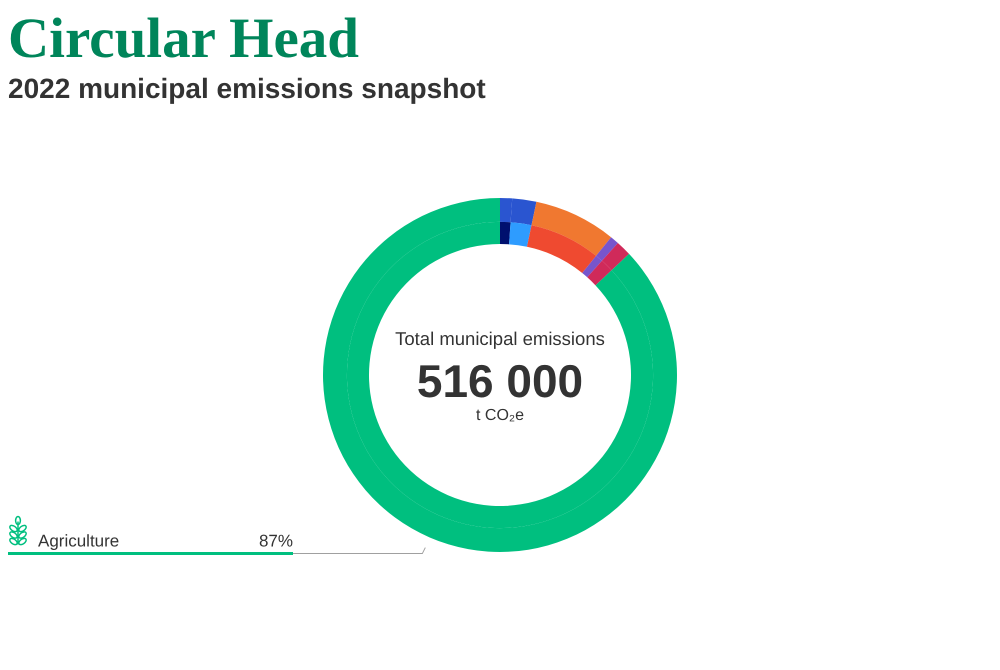 The height and width of the screenshot is (670, 1000). Describe the element at coordinates (184, 38) in the screenshot. I see `chart-title: Circular Head` at that location.